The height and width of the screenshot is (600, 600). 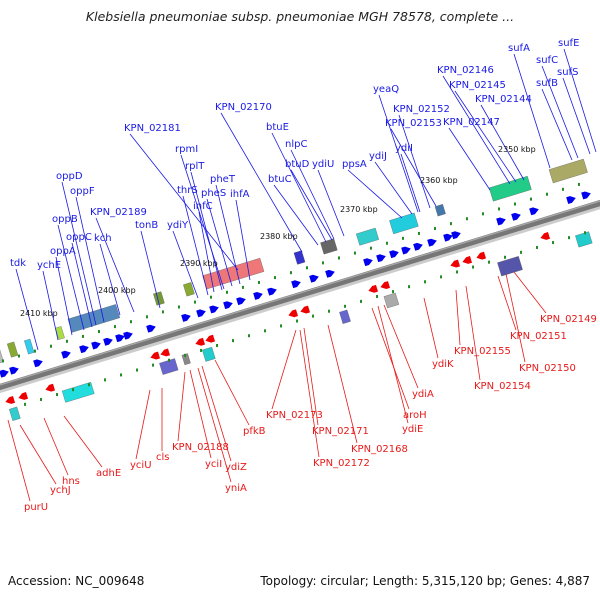 What do you see at coordinates (69, 176) in the screenshot?
I see `forward-gene-label: oppD` at bounding box center [69, 176].